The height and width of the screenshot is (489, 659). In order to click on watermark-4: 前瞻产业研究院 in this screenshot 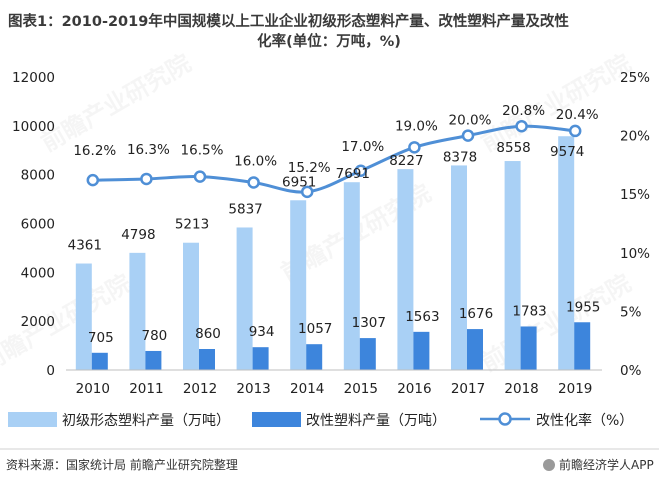, I will do `click(555, 323)`.